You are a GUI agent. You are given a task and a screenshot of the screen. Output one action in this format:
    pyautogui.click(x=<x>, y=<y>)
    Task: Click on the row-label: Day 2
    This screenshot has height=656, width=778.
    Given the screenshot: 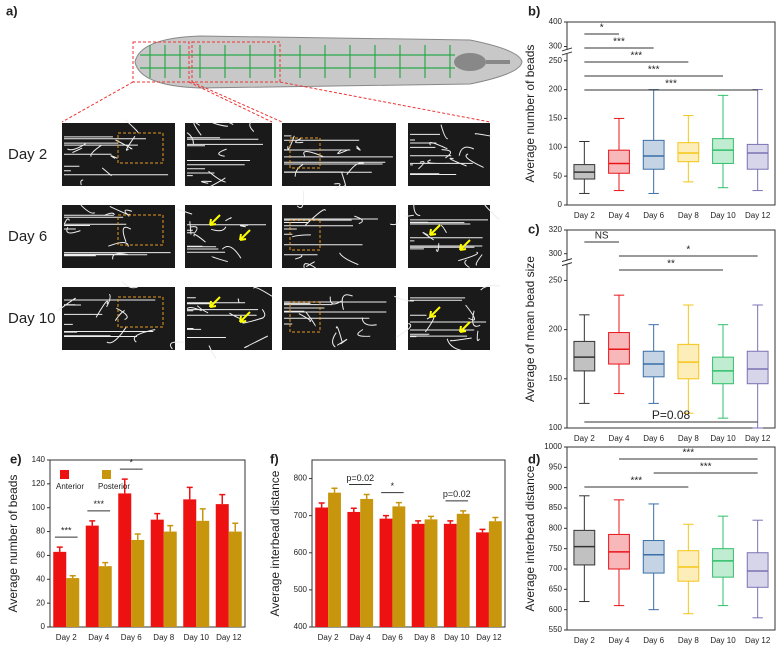 What is the action you would take?
    pyautogui.click(x=27, y=154)
    